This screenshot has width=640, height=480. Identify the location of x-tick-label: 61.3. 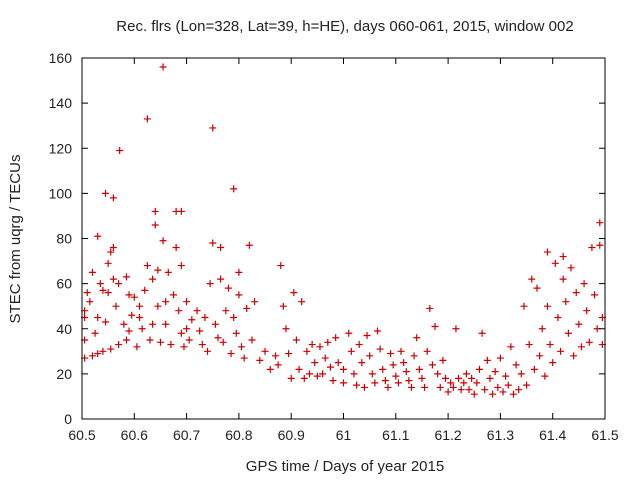
(500, 435).